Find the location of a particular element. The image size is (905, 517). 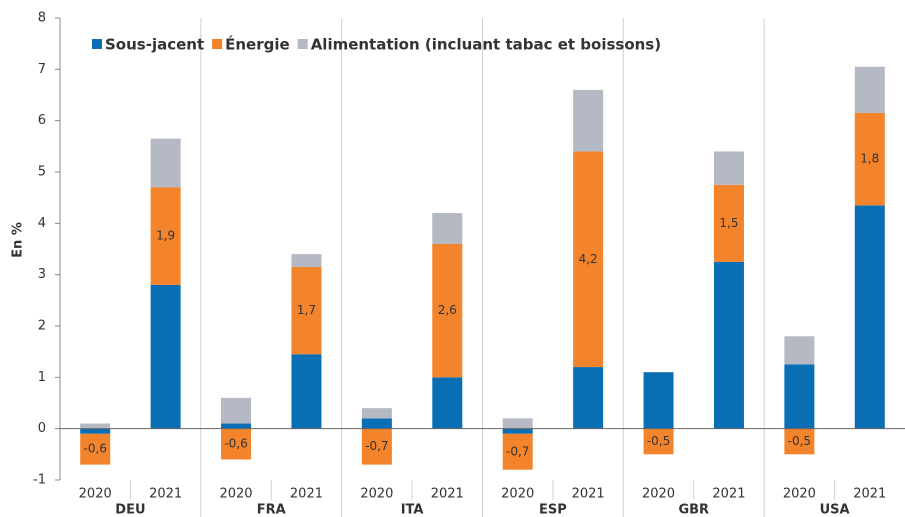

y-tick-label: -1 is located at coordinates (39, 480).